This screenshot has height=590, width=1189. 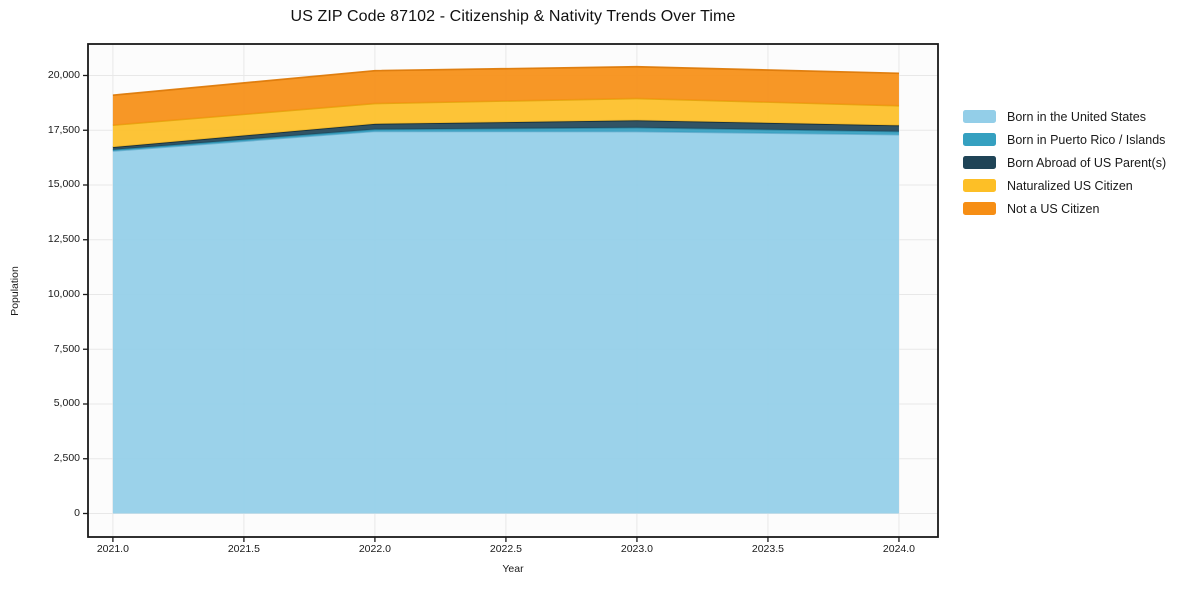 What do you see at coordinates (374, 549) in the screenshot?
I see `x-tick-label: 2022.0` at bounding box center [374, 549].